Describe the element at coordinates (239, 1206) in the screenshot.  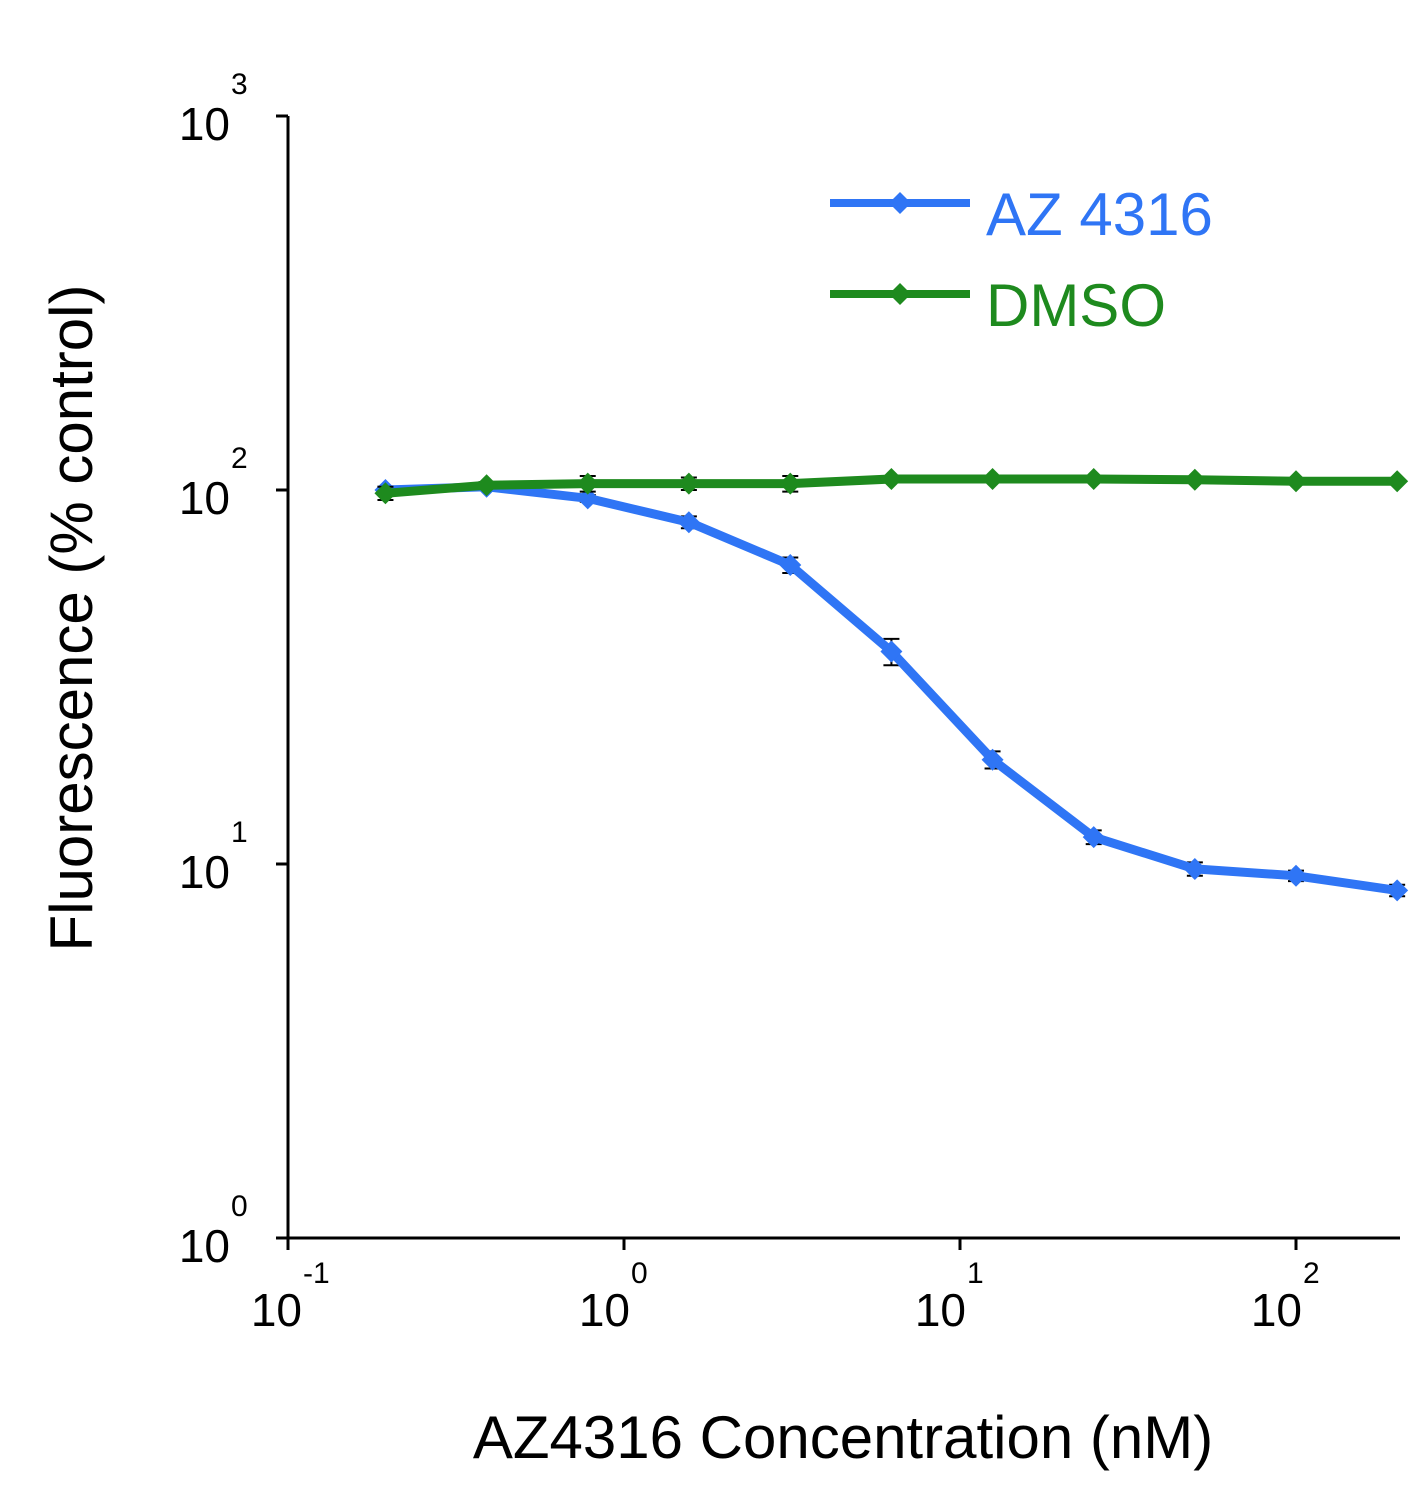
I see `y-tick-exponent: 0` at that location.